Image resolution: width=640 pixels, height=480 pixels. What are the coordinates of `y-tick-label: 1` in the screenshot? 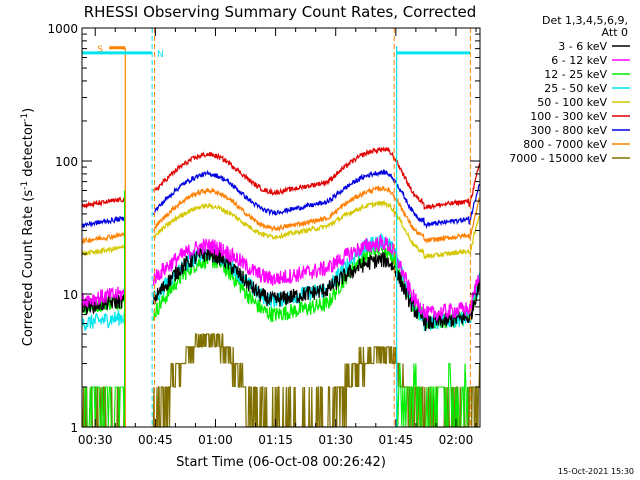 It's located at (74, 428).